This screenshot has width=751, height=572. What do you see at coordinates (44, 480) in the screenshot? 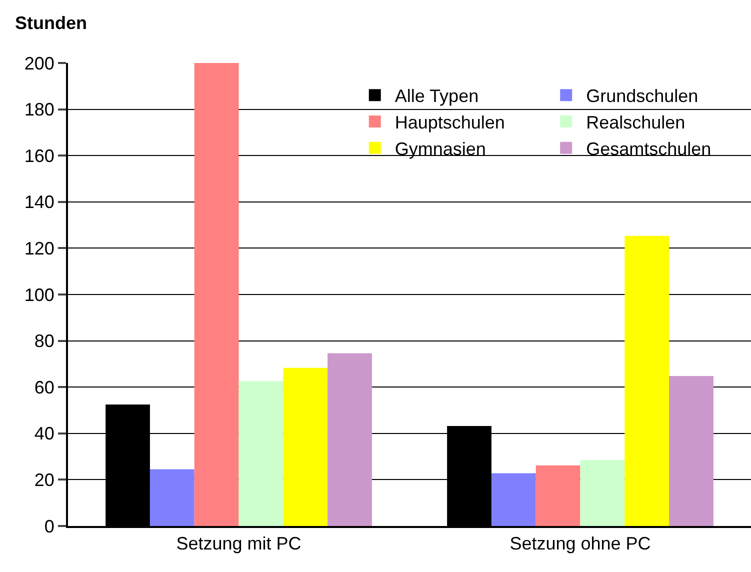
I see `y-tick-label: 20` at bounding box center [44, 480].